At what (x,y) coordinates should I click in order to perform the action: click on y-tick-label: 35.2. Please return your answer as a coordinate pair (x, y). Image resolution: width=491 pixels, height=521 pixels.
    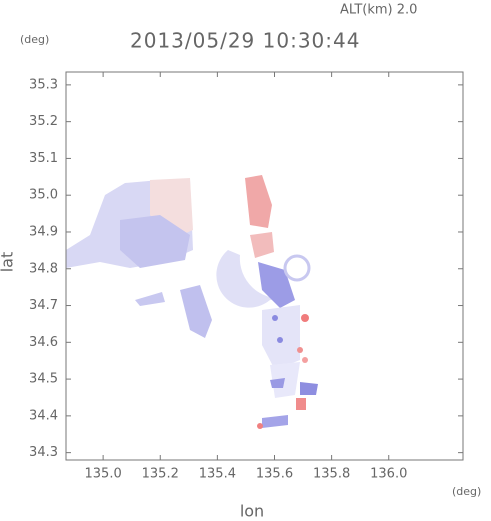
    Looking at the image, I should click on (43, 121).